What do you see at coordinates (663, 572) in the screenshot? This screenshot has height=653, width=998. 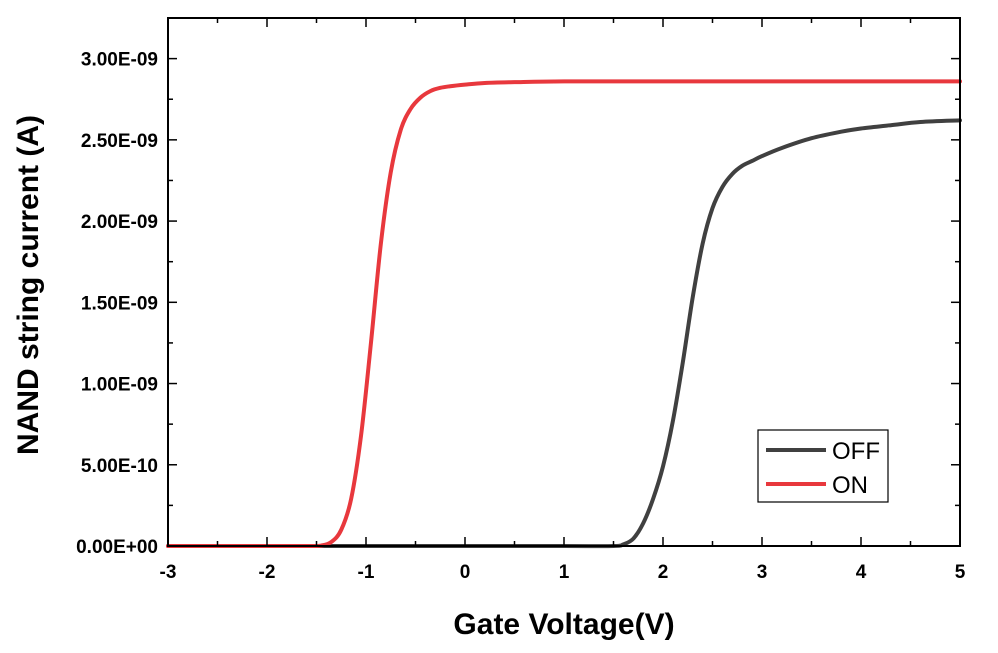 I see `x-tick-label: 2` at bounding box center [663, 572].